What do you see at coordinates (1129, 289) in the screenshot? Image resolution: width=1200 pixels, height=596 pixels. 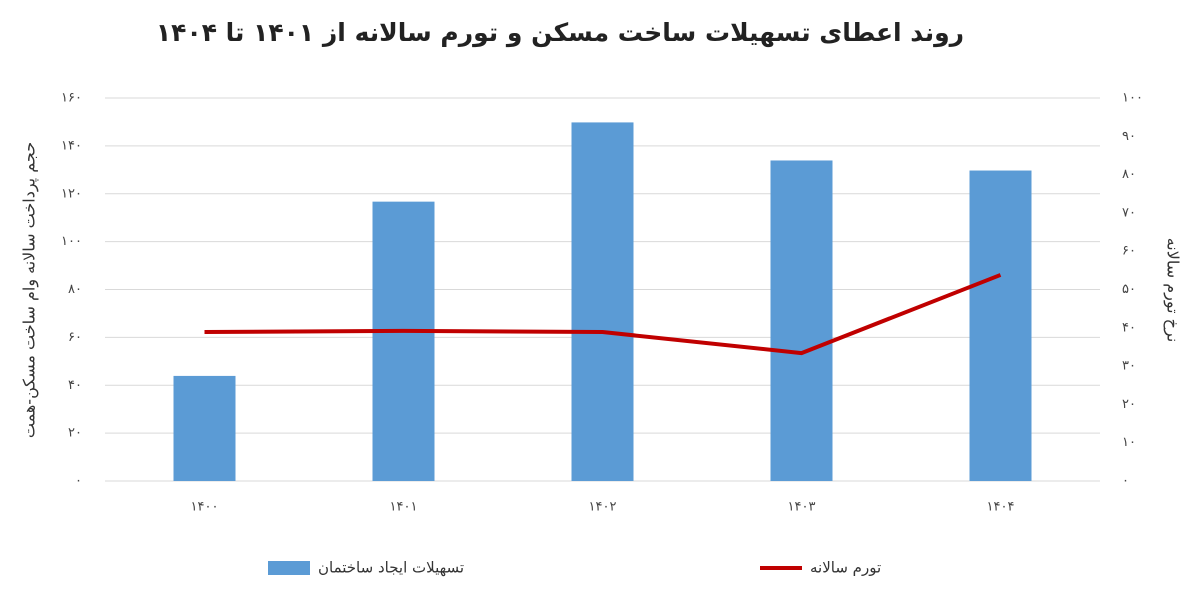 I see `y2-tick-label: ۵۰` at bounding box center [1129, 289].